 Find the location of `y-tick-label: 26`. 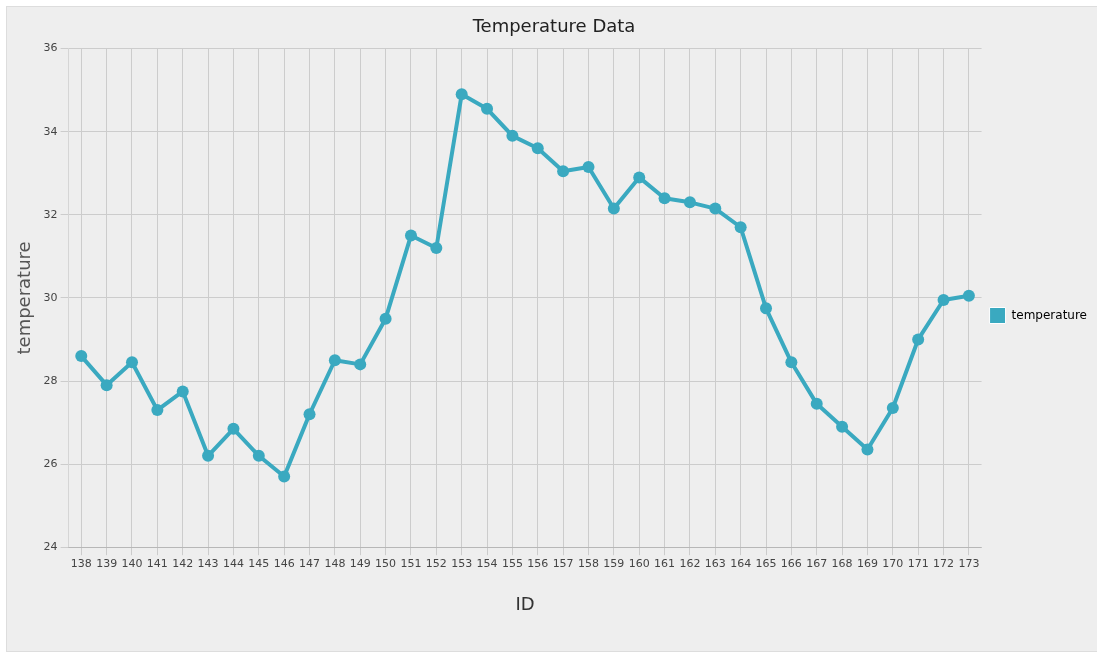

y-tick-label: 26 is located at coordinates (50, 463).